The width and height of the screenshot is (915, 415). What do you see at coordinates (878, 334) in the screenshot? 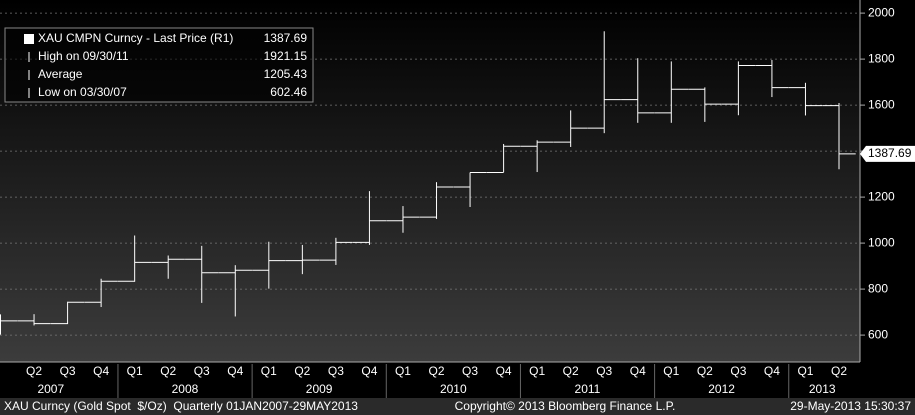
I see `y-tick-label: 600` at bounding box center [878, 334].